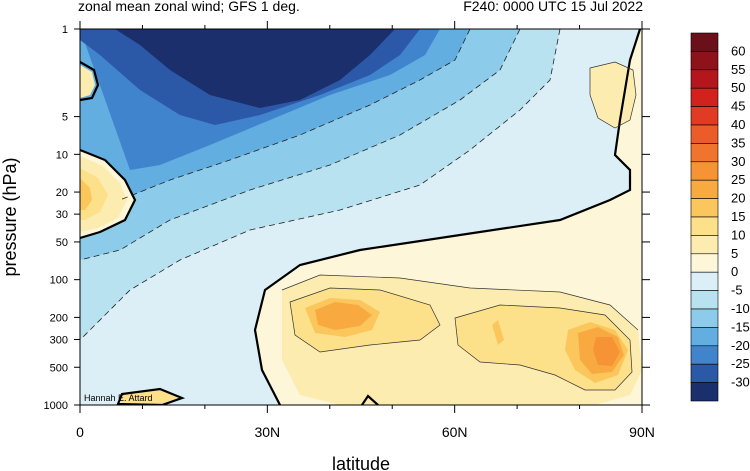  I want to click on y-axis-label: pressure (hPa), so click(10, 216).